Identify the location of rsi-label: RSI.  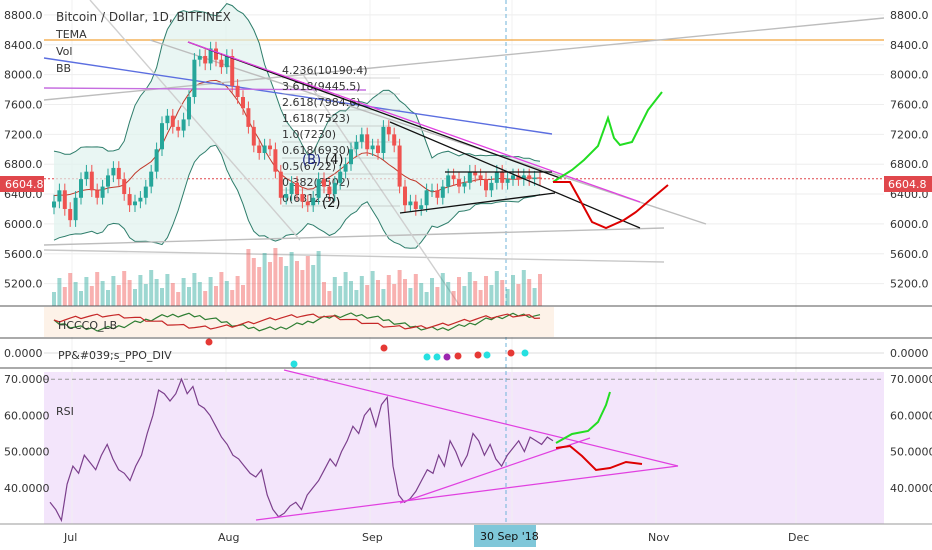
(65, 411).